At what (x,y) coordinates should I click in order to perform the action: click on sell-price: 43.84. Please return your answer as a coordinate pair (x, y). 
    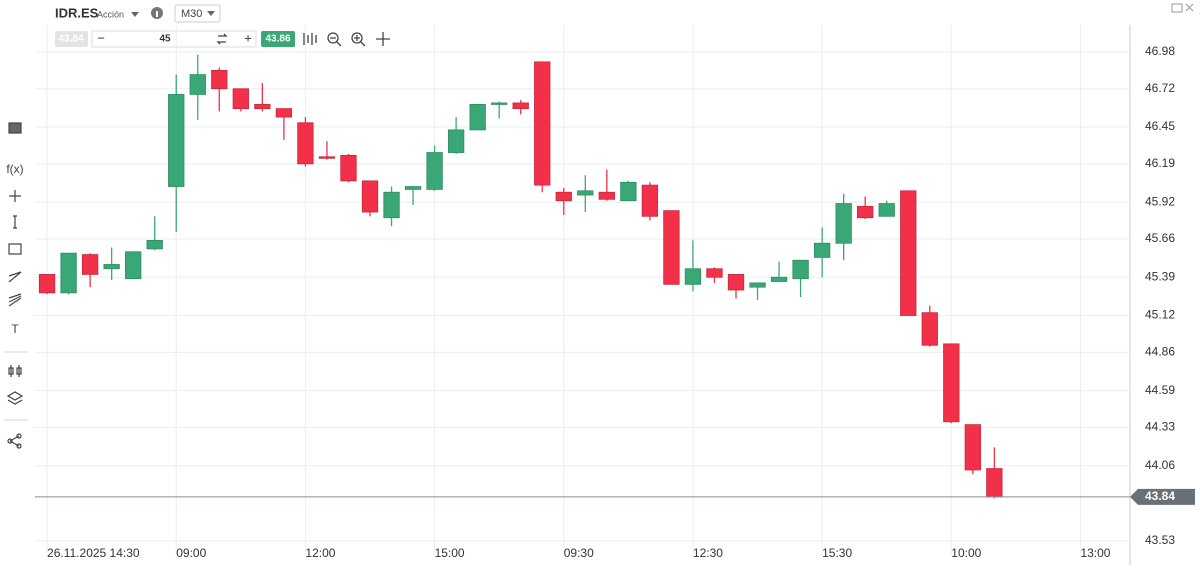
    Looking at the image, I should click on (70, 39).